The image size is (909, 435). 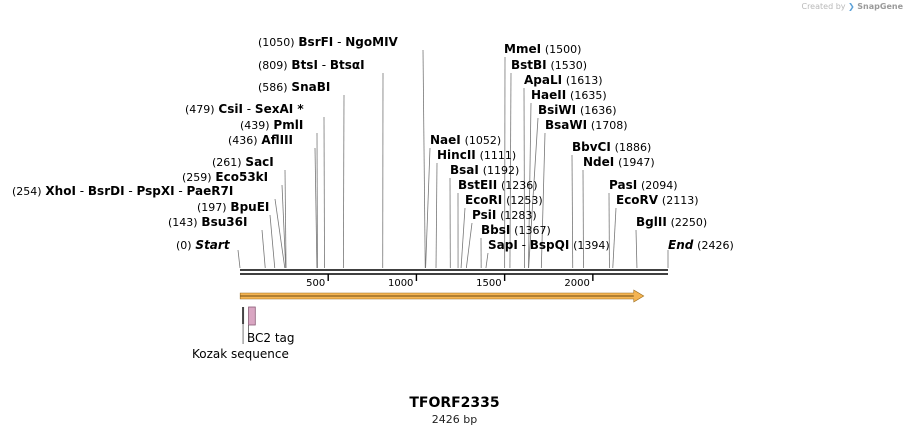 I want to click on site-label: NdeI (1947), so click(x=619, y=162).